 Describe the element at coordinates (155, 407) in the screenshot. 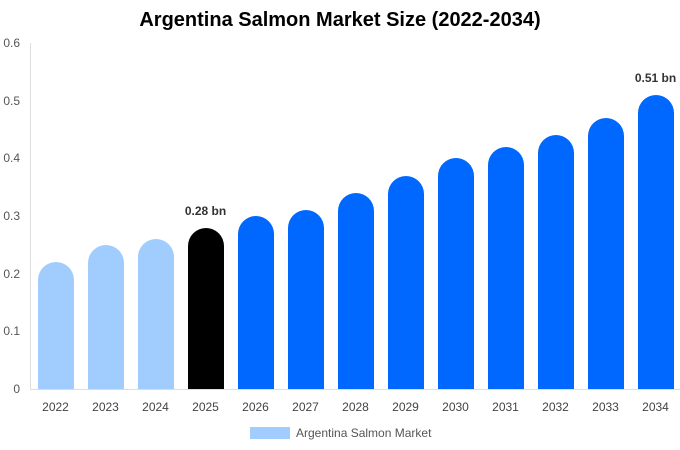

I see `x-tick-label: 2024` at that location.